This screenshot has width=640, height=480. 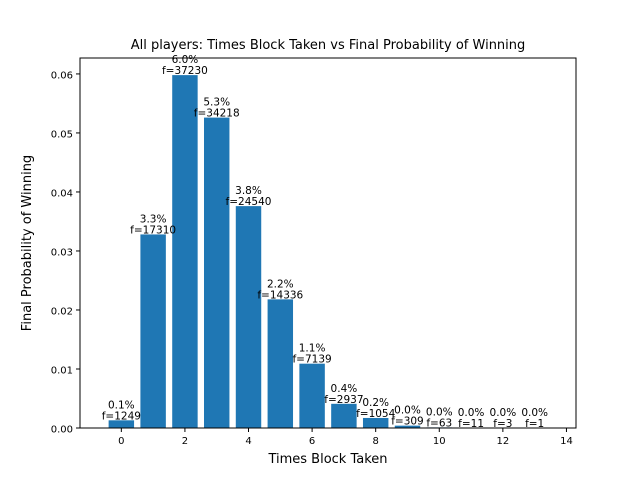 I want to click on x-tick-label: 14, so click(x=566, y=441).